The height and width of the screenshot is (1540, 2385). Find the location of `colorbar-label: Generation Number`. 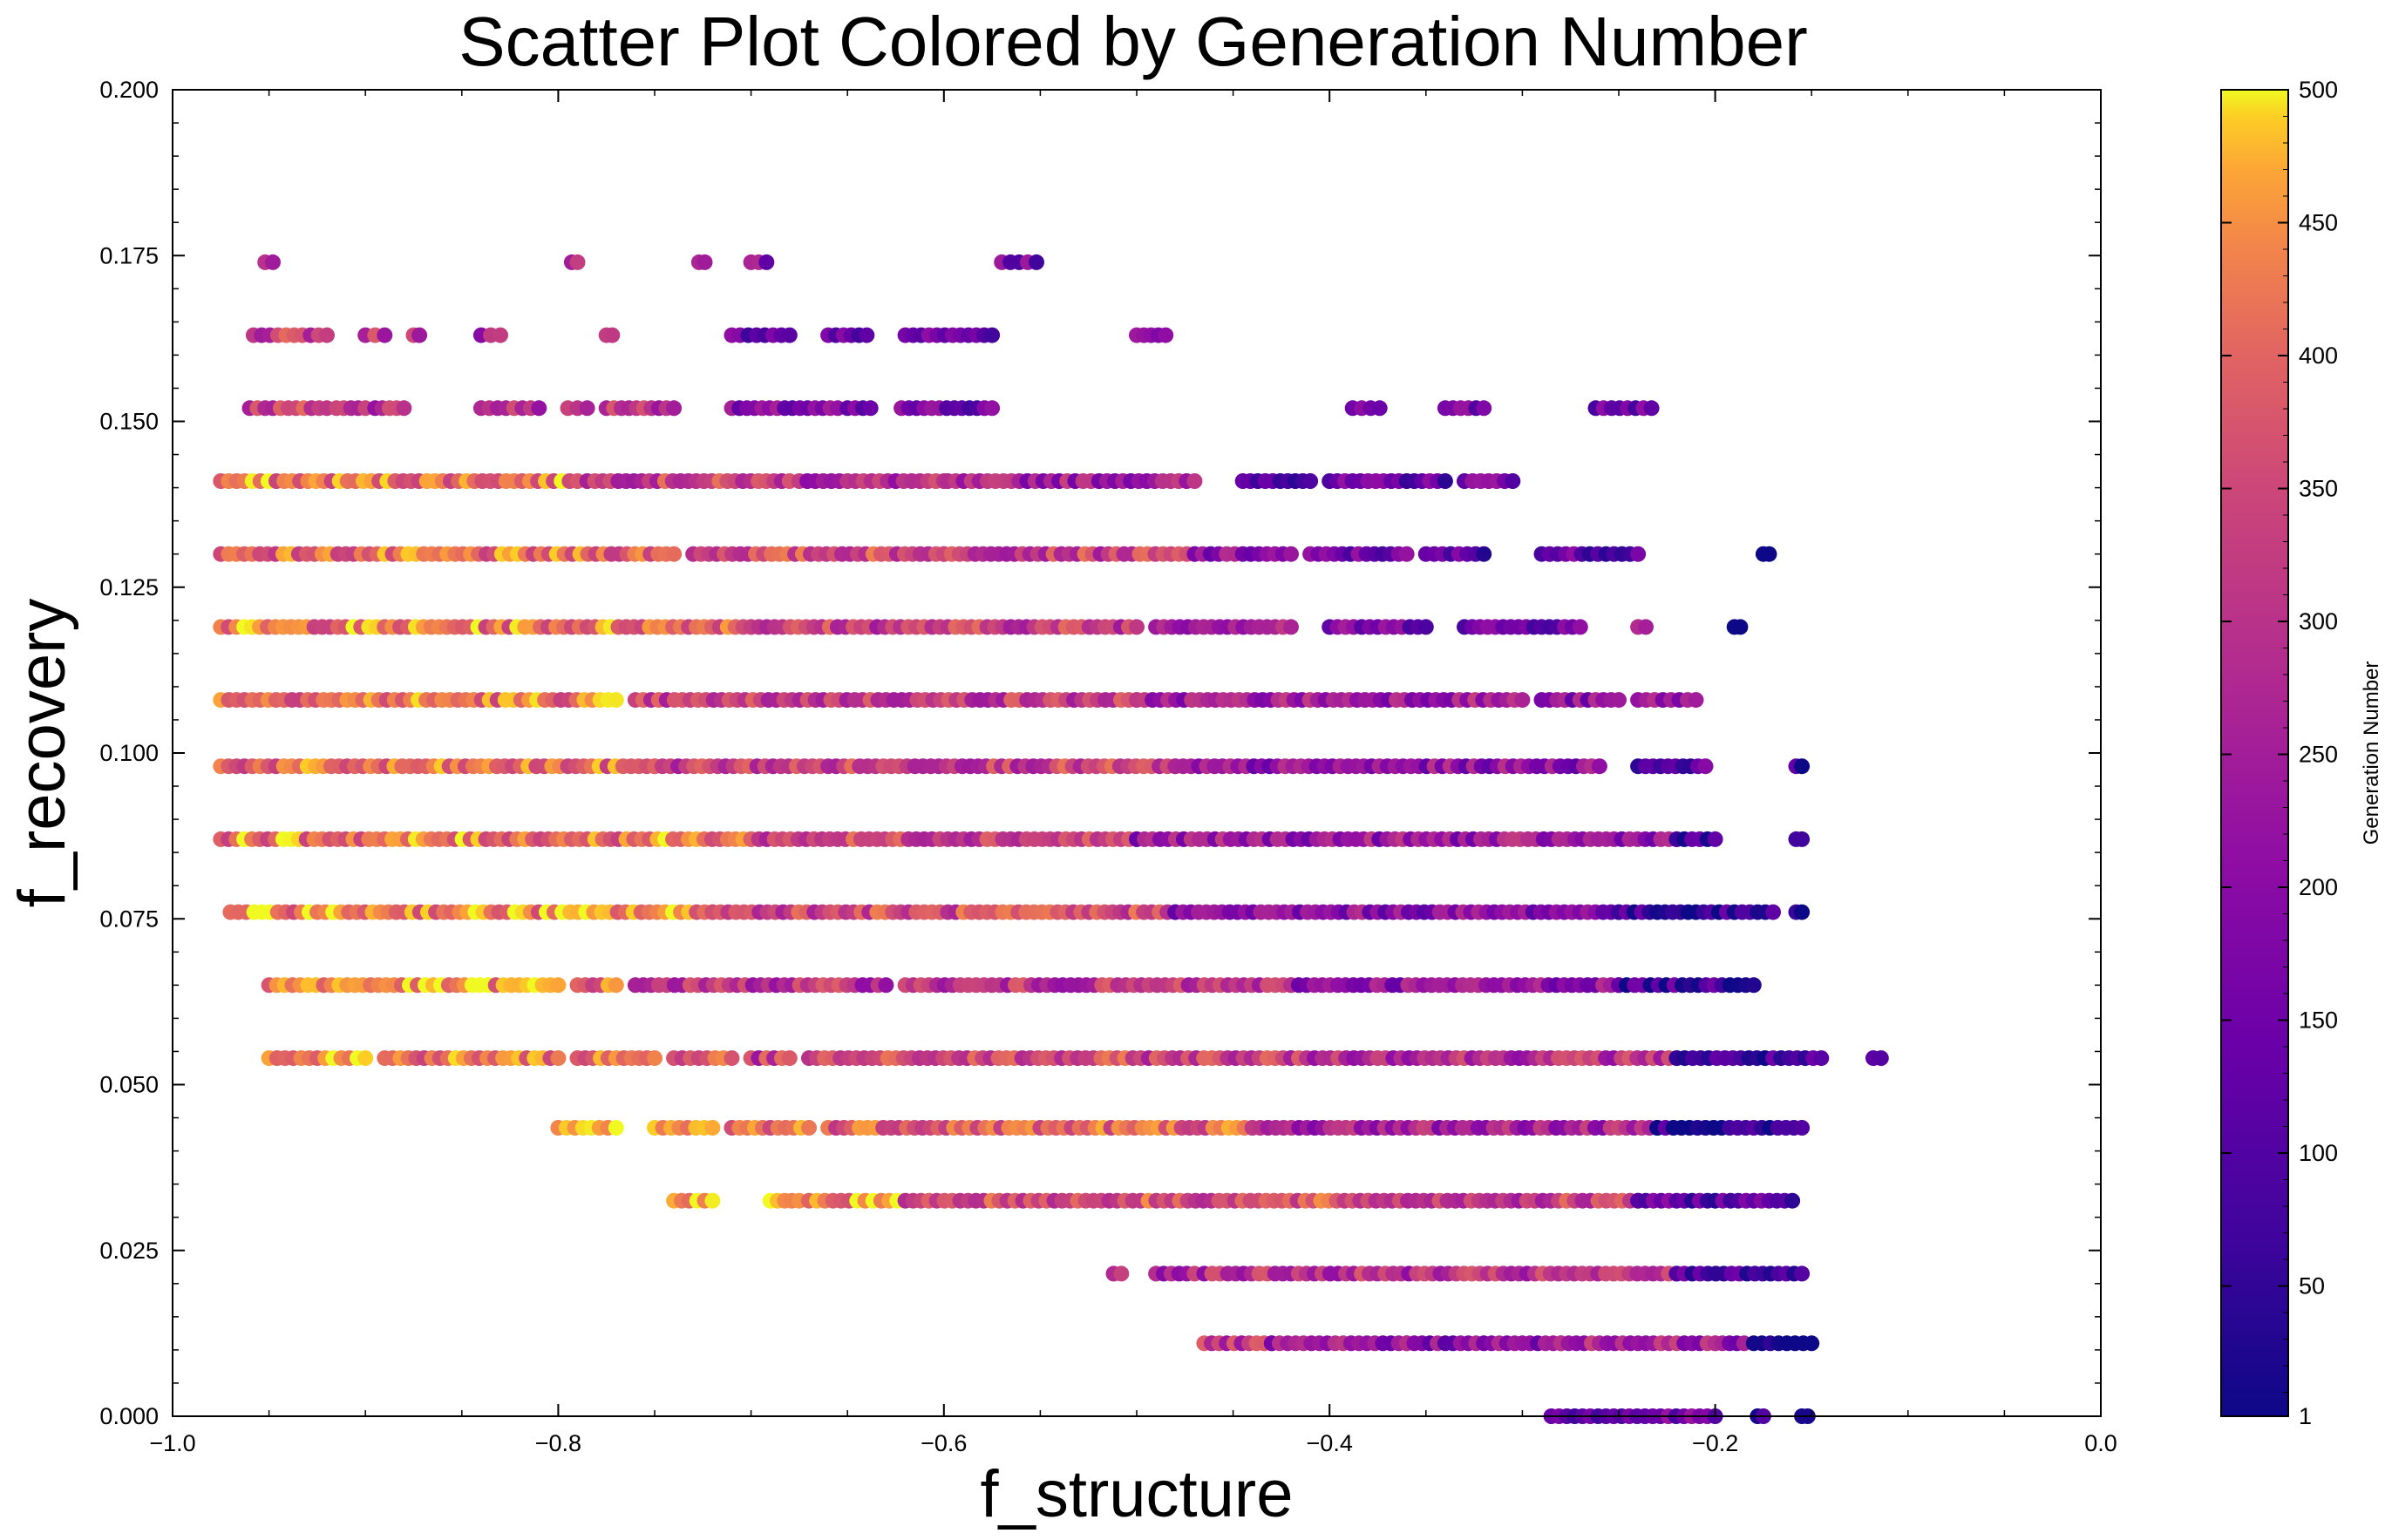

colorbar-label: Generation Number is located at coordinates (2371, 753).